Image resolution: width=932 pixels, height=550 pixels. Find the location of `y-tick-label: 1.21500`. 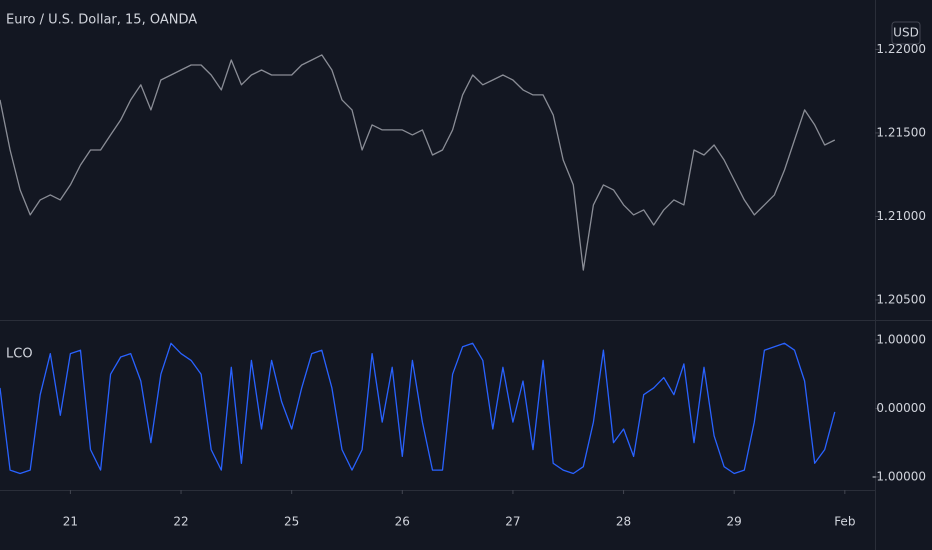

y-tick-label: 1.21500 is located at coordinates (901, 132).